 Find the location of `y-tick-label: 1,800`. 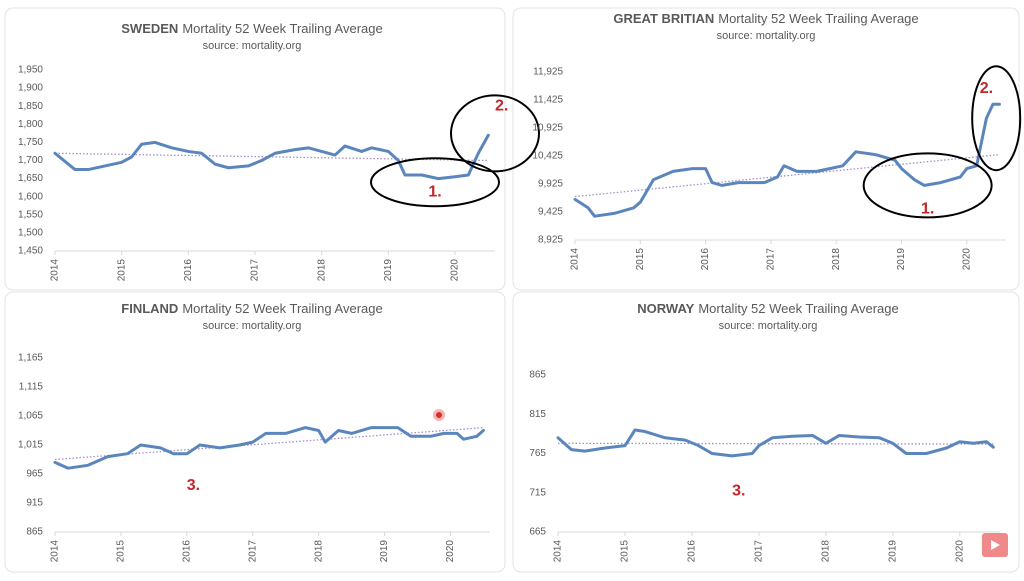

y-tick-label: 1,800 is located at coordinates (30, 124).